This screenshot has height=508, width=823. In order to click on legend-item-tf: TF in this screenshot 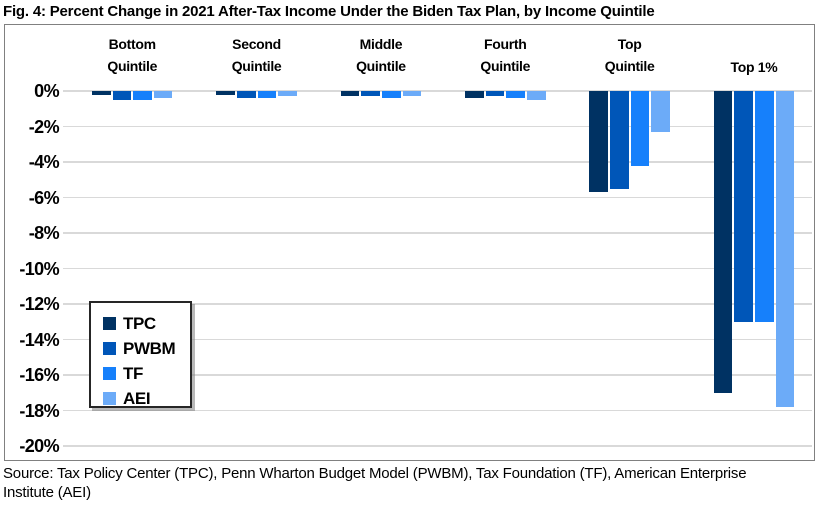, I will do `click(146, 373)`.